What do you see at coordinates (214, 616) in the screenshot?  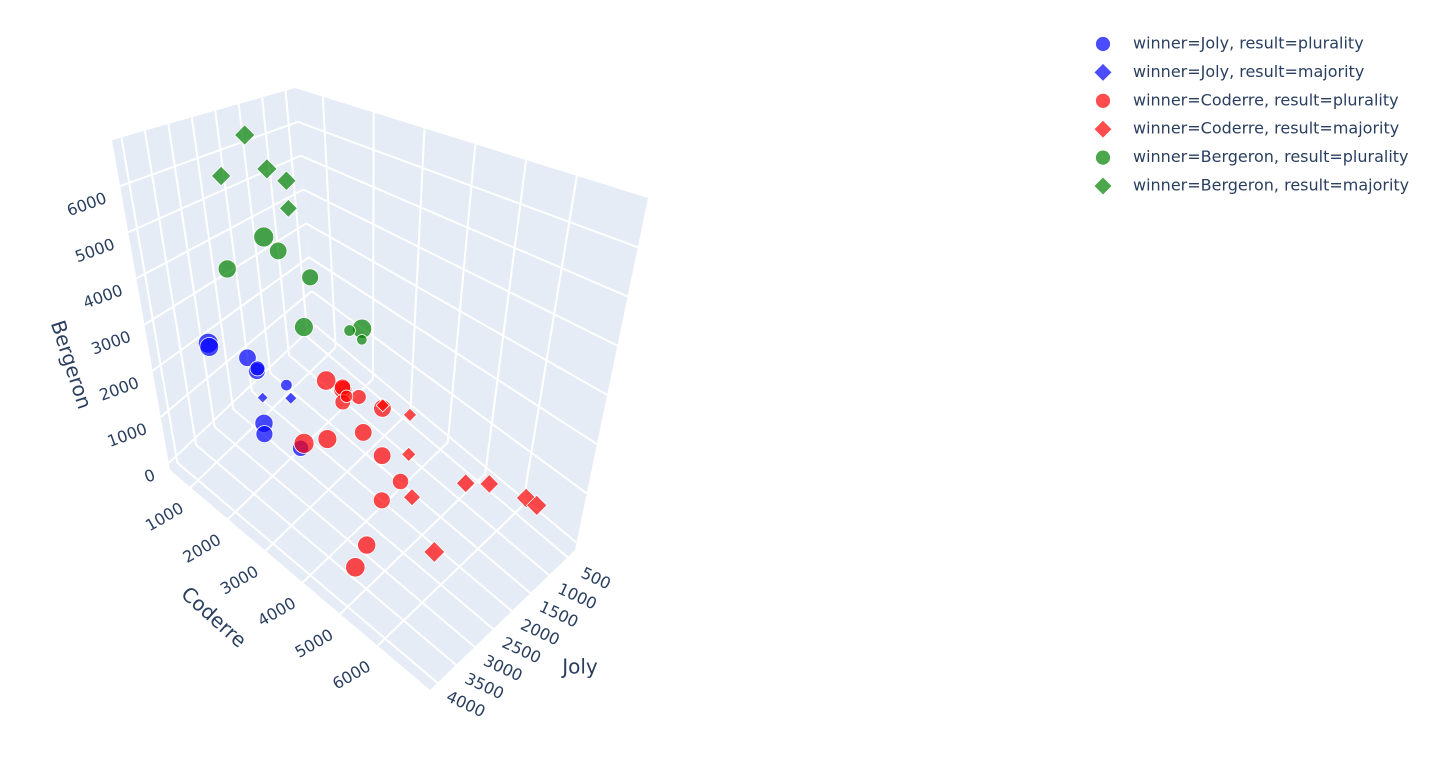 I see `y-axis-title: Coderre` at bounding box center [214, 616].